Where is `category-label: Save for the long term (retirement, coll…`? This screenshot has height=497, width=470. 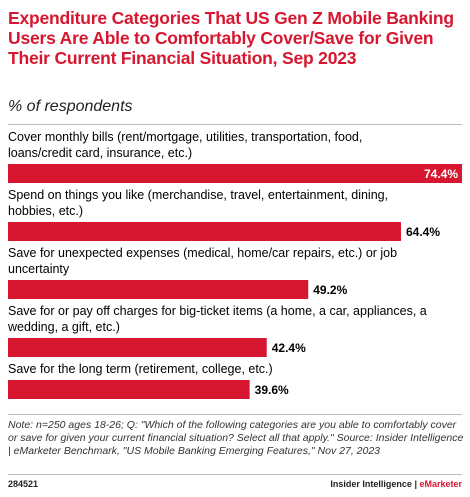
category-label: Save for the long term (retirement, coll… is located at coordinates (140, 369).